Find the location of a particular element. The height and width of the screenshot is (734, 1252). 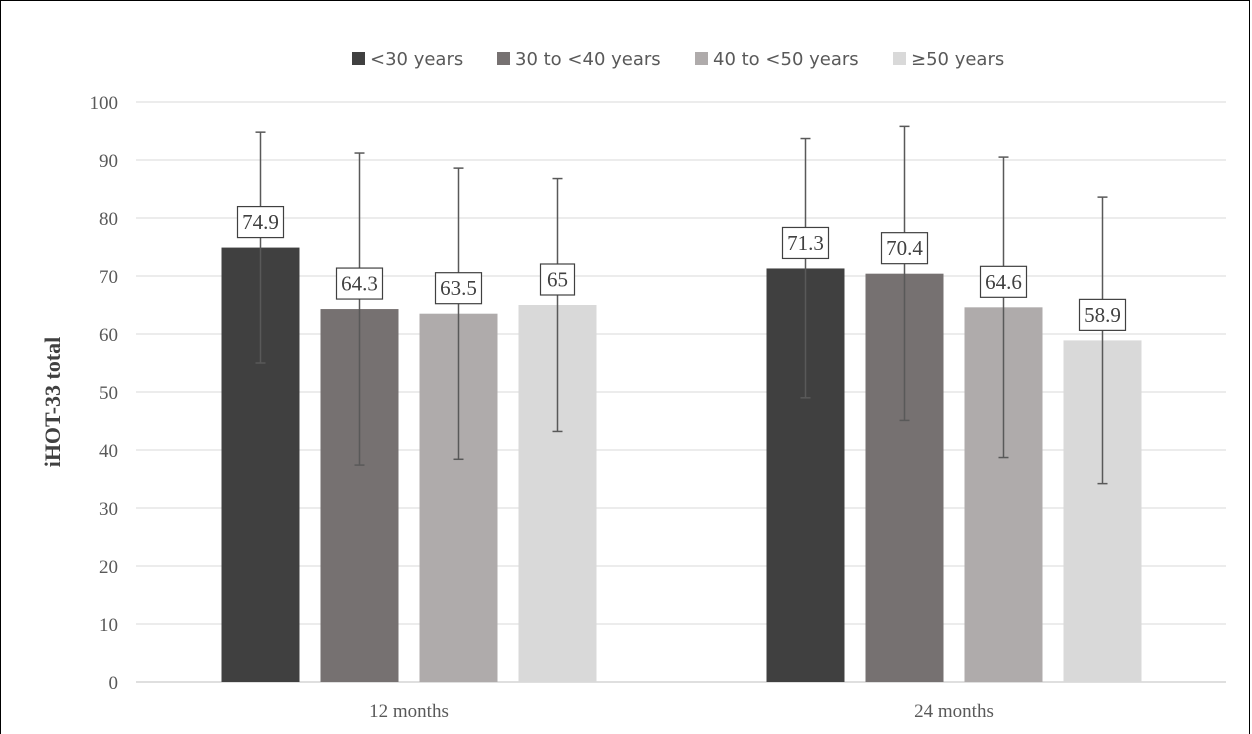

y-tick-label: 50 is located at coordinates (108, 393).